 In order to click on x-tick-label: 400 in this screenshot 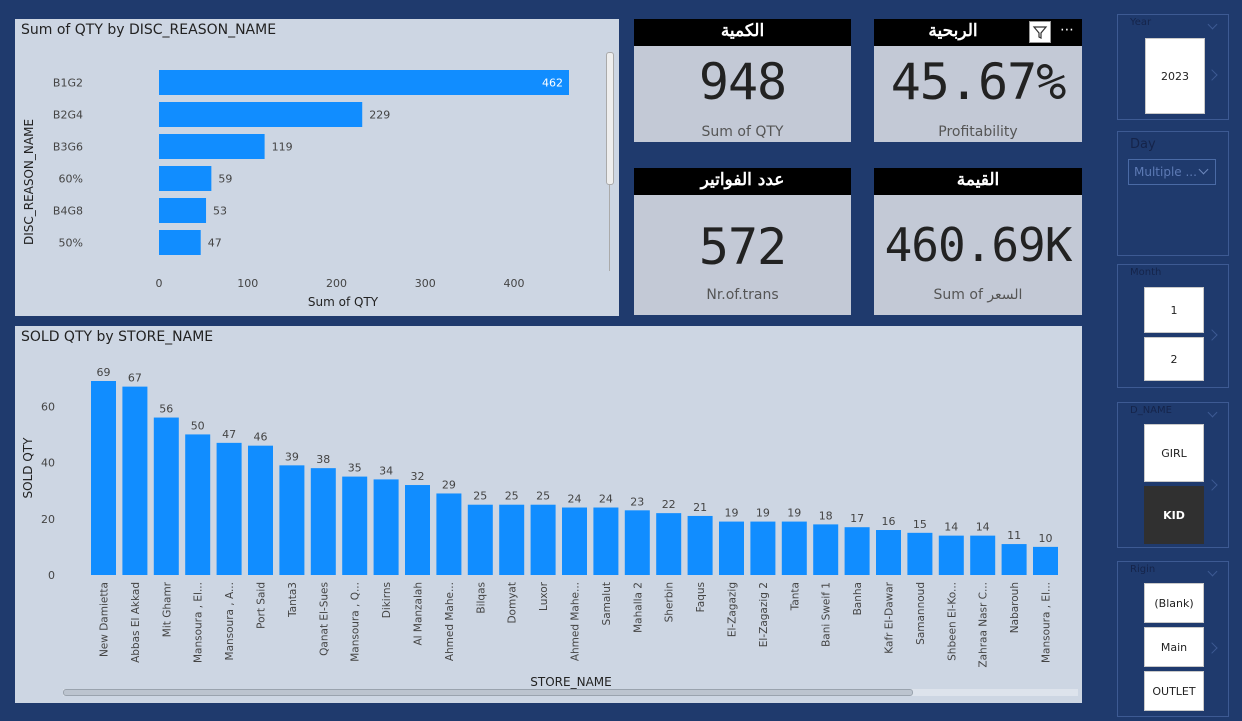, I will do `click(513, 283)`.